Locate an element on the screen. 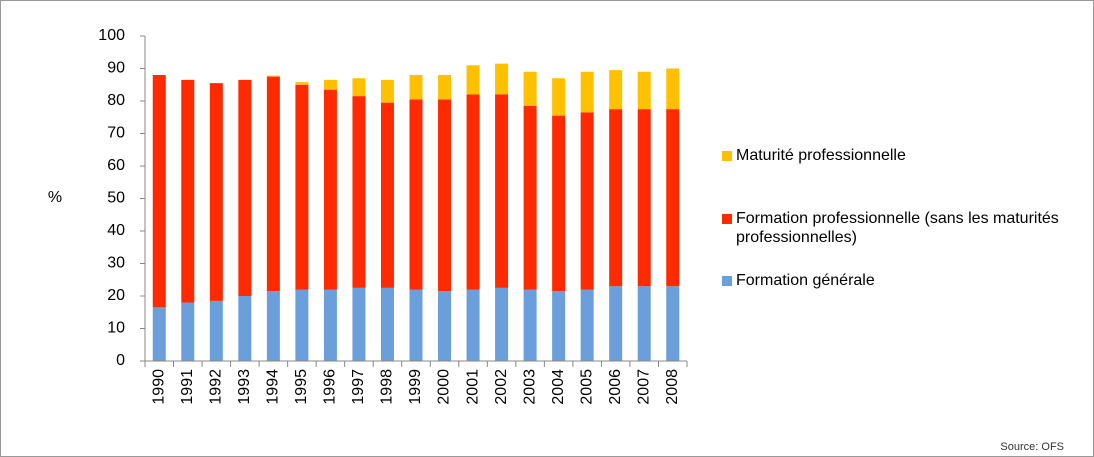  y-tick-label: 100 is located at coordinates (111, 35).